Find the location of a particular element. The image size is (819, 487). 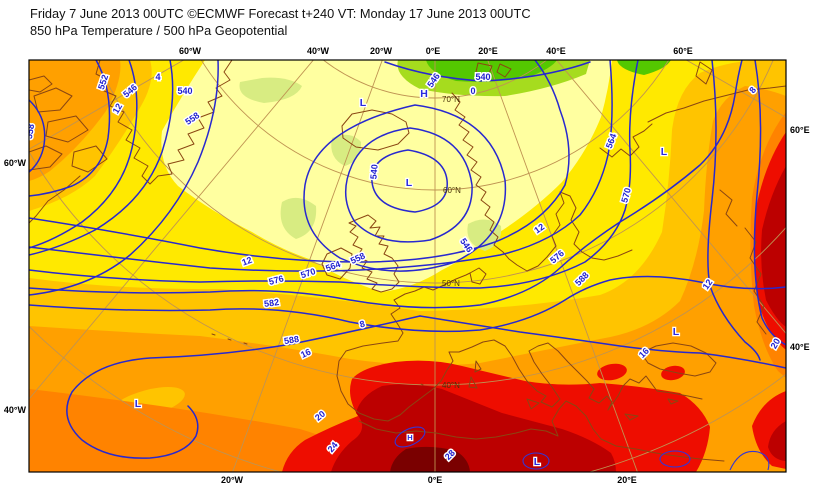

temp-fill-maroon is located at coordinates (430, 459).